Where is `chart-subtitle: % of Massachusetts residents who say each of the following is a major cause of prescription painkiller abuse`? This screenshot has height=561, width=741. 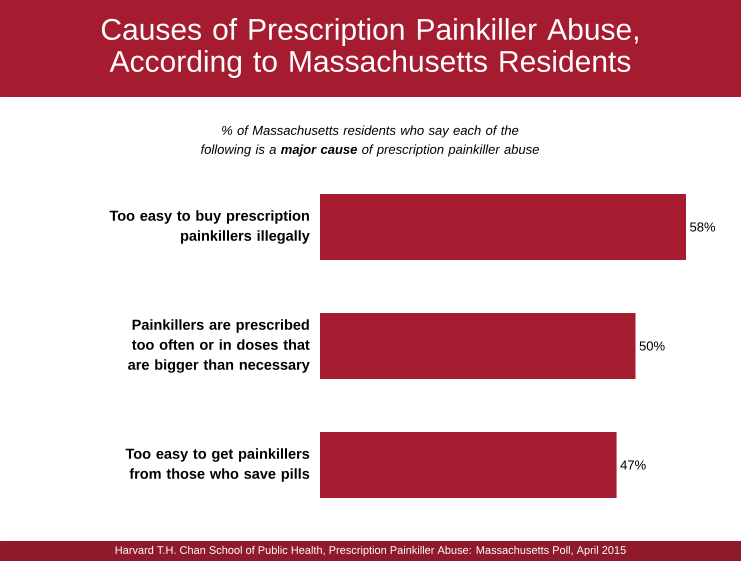
chart-subtitle: % of Massachusetts residents who say each of the following is a major cause of prescription painkiller abuse is located at coordinates (370, 141).